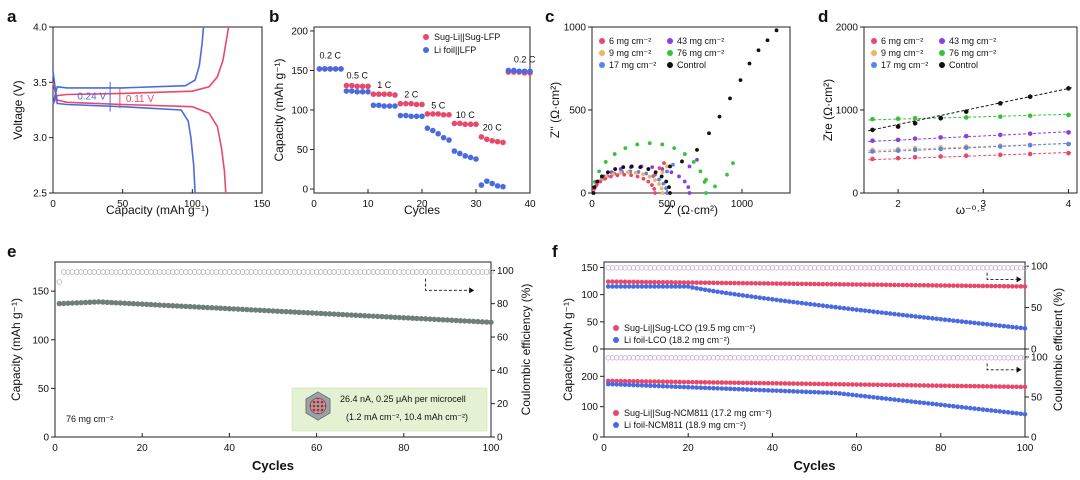 Image resolution: width=1080 pixels, height=480 pixels. I want to click on panel-f-bottom-right-ytick-label: 0, so click(1034, 438).